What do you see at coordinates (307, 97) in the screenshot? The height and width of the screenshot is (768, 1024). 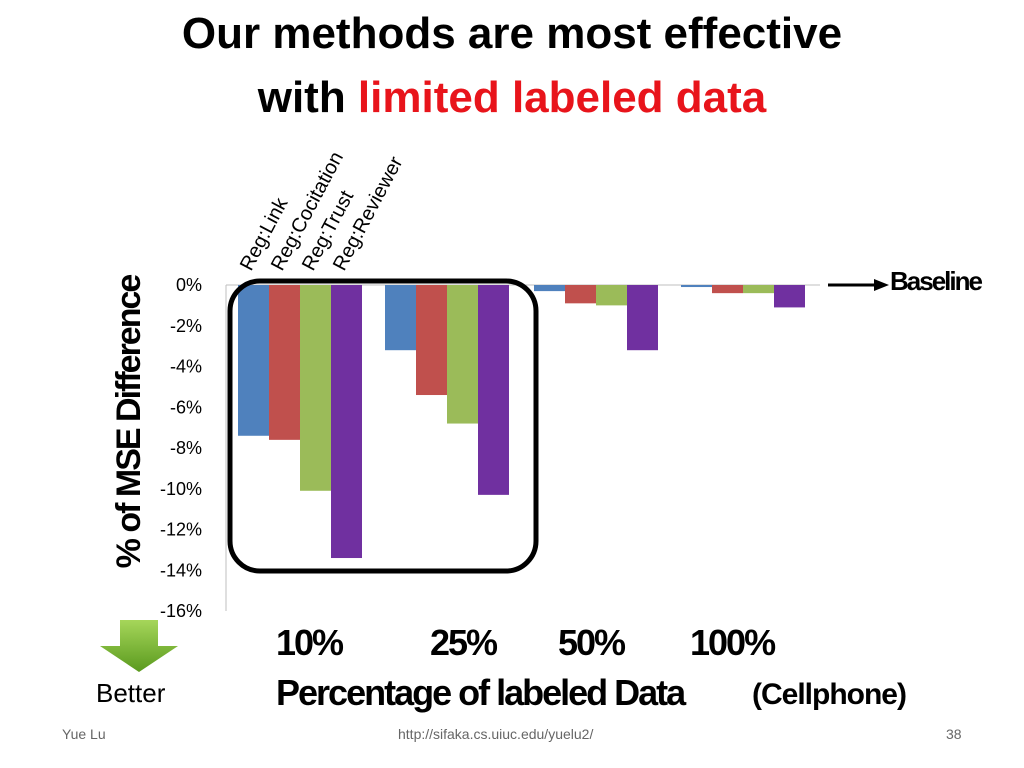 I see `title-prefix: with` at bounding box center [307, 97].